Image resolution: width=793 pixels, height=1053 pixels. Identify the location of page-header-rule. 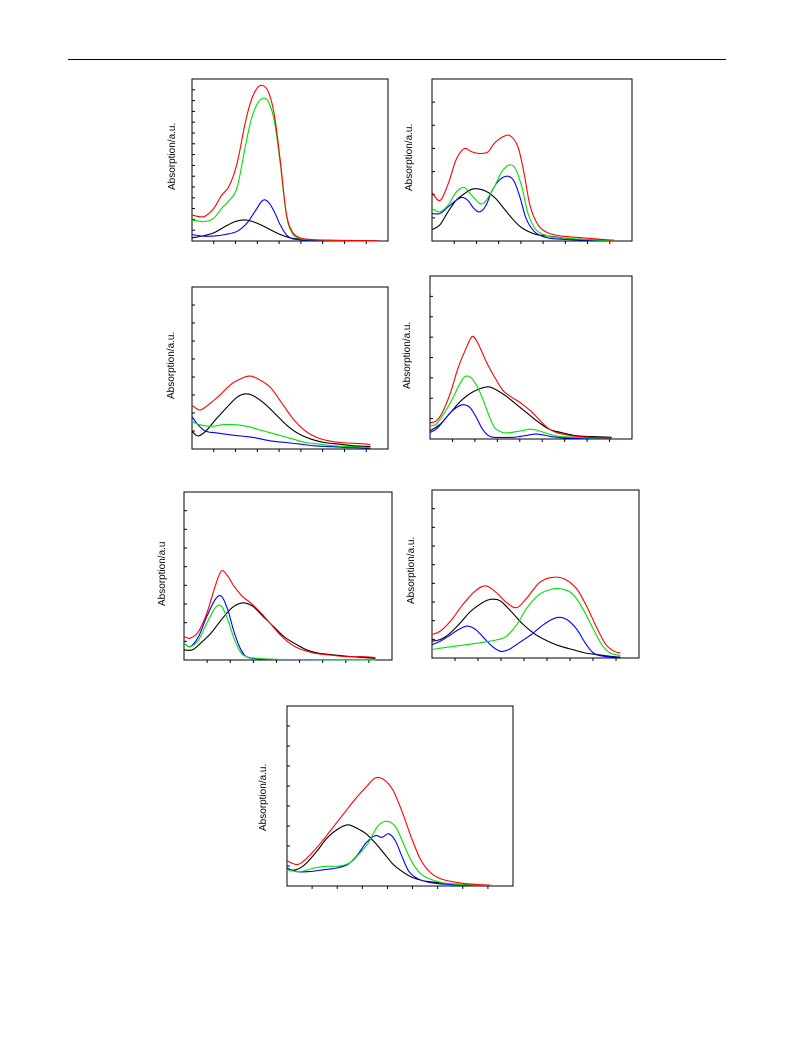
(397, 59).